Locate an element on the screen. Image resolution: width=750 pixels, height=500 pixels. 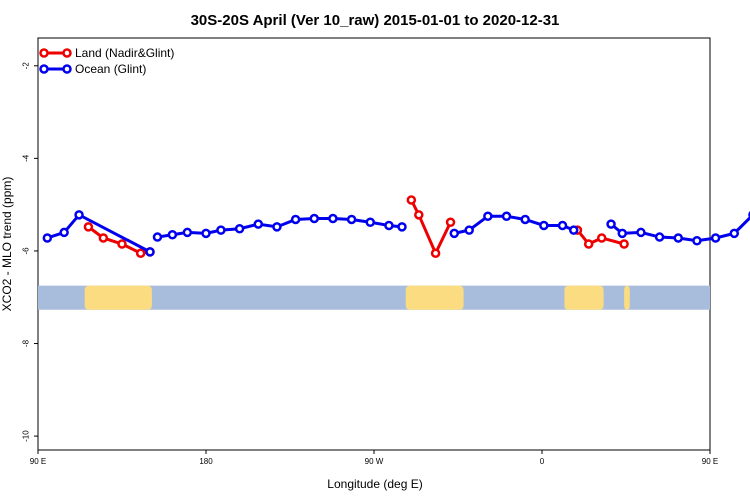
legend-label: Ocean (Glint) is located at coordinates (110, 69).